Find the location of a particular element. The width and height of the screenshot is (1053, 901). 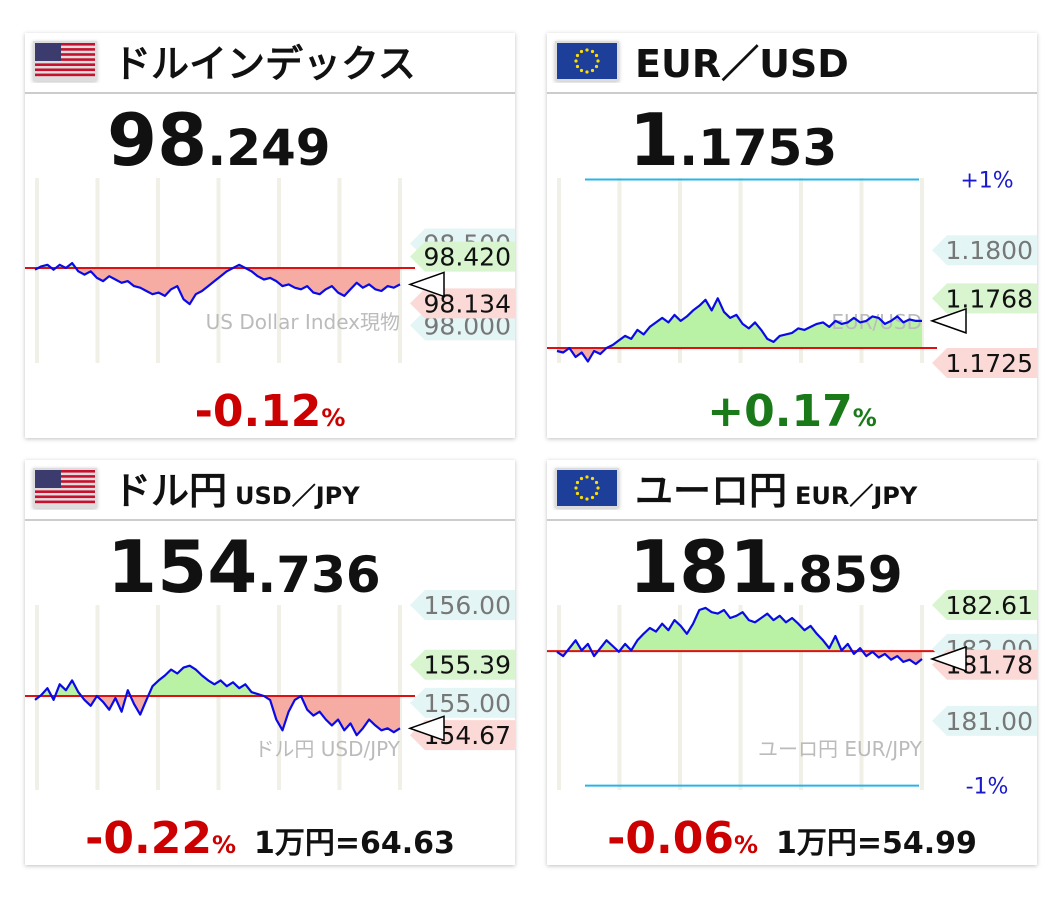

band-label: -1% is located at coordinates (987, 787).